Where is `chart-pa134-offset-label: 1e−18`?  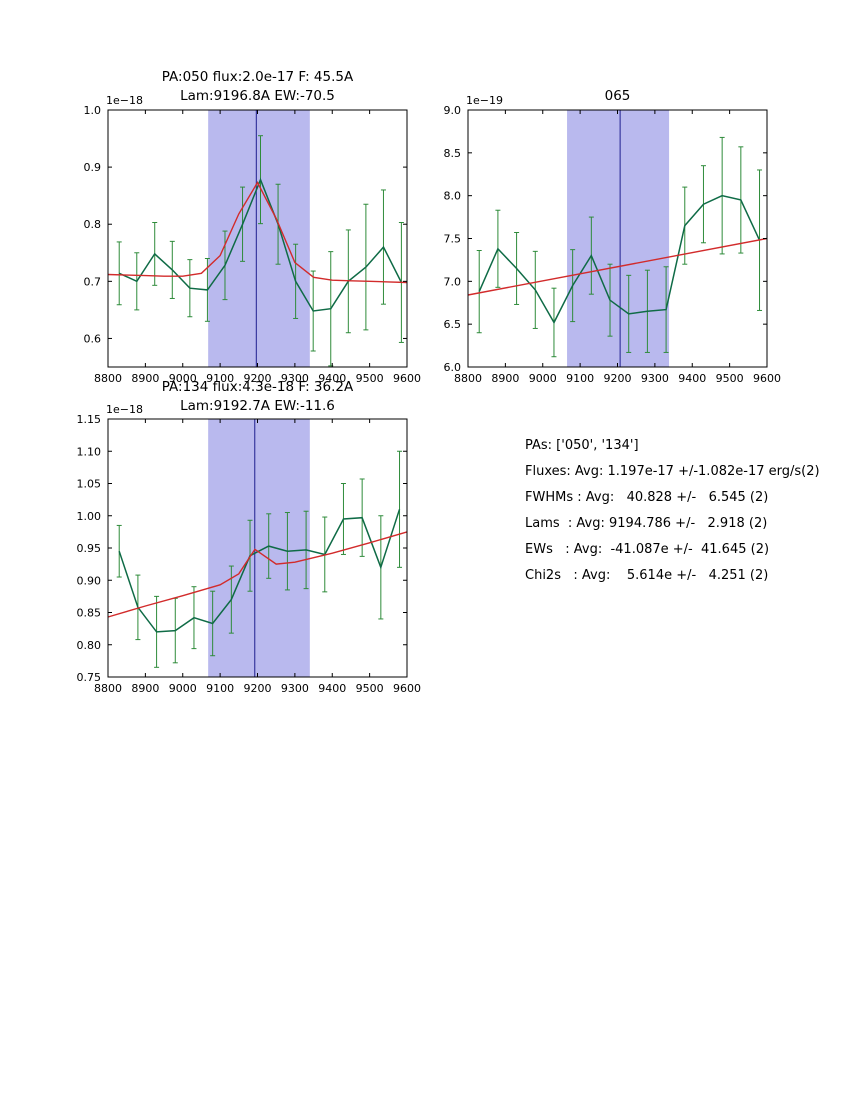 chart-pa134-offset-label: 1e−18 is located at coordinates (124, 409).